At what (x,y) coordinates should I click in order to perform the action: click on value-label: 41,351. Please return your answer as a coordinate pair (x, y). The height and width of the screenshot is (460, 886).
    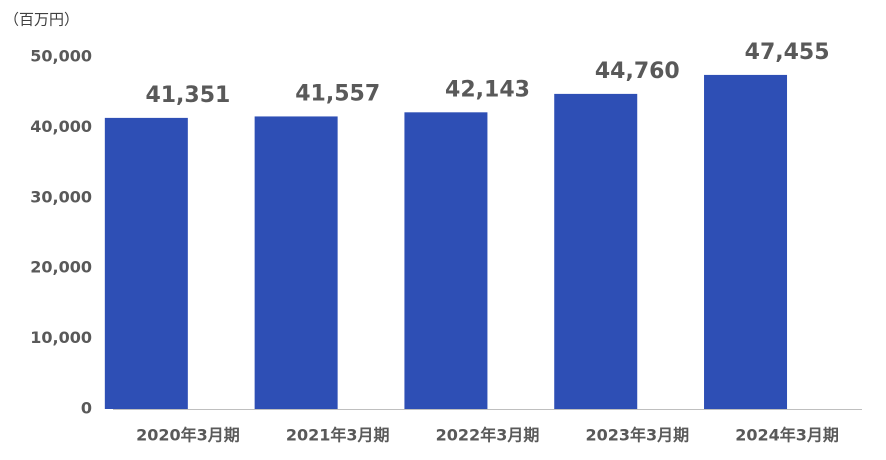
    Looking at the image, I should click on (187, 95).